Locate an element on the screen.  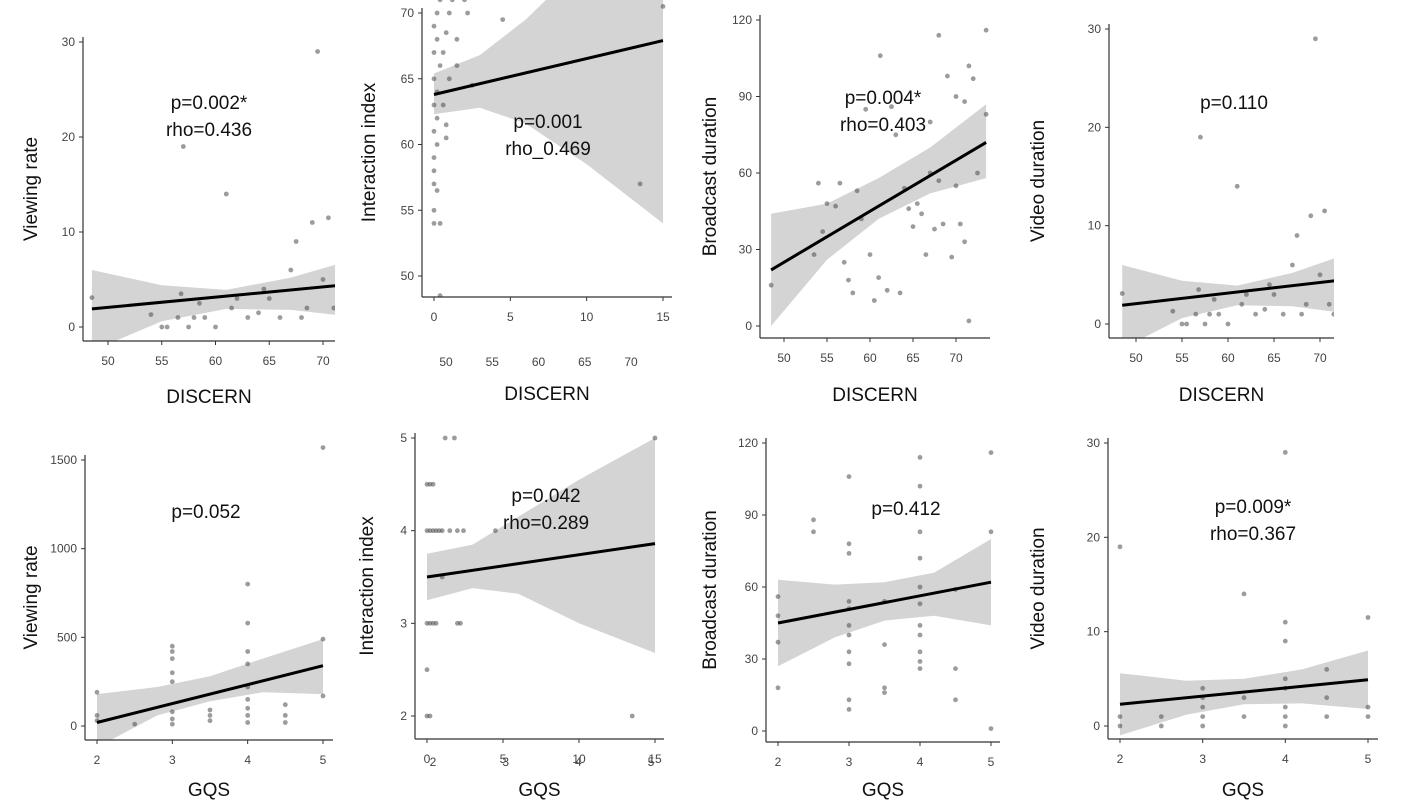
y-tick-label: 20 is located at coordinates (1094, 537).